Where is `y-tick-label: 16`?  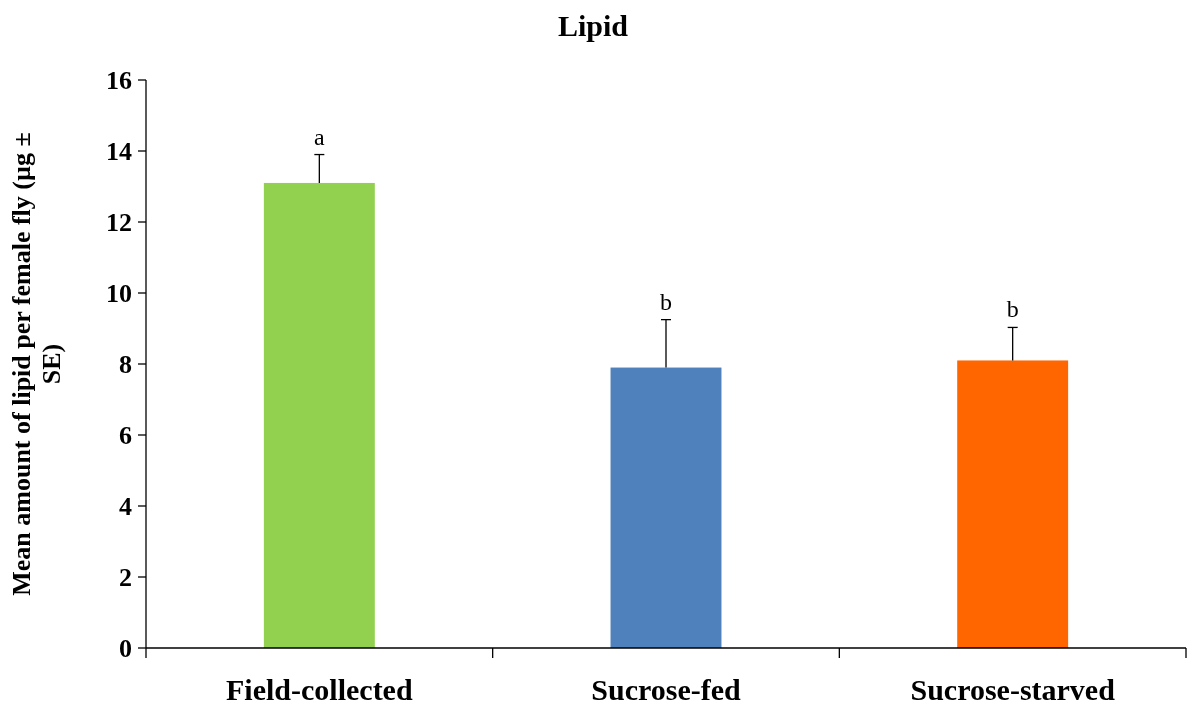 y-tick-label: 16 is located at coordinates (119, 81).